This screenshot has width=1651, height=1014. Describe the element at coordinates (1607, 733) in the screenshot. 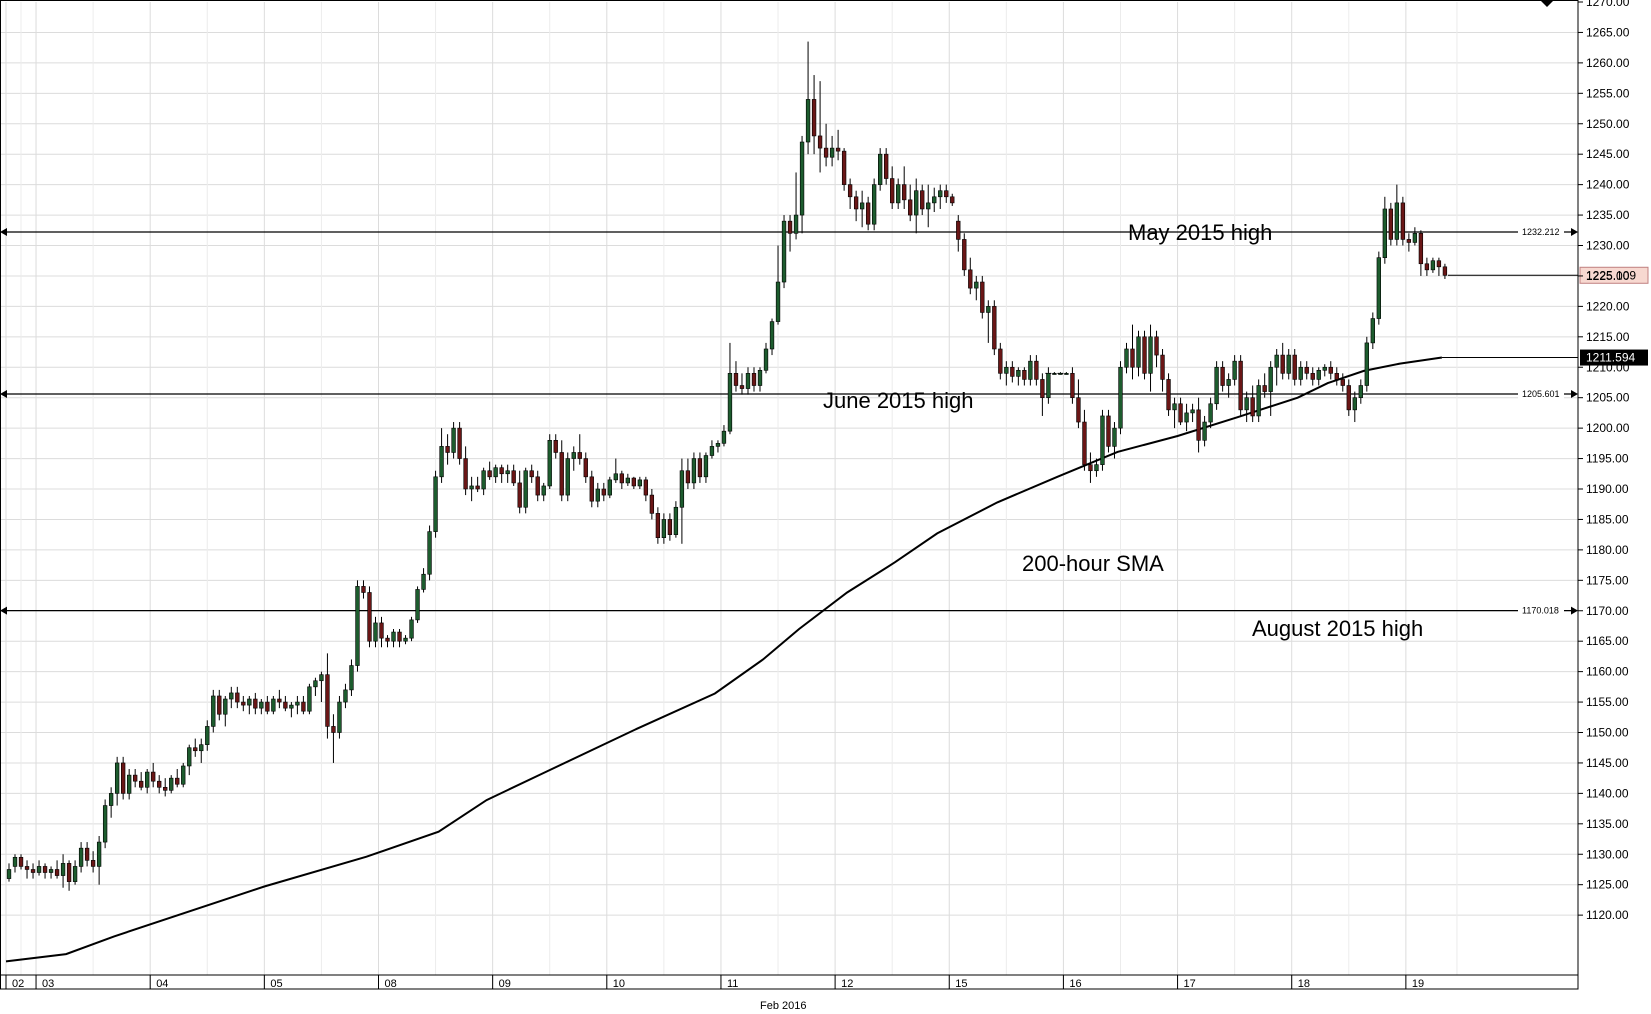

I see `y-tick-label: 1150.00` at that location.